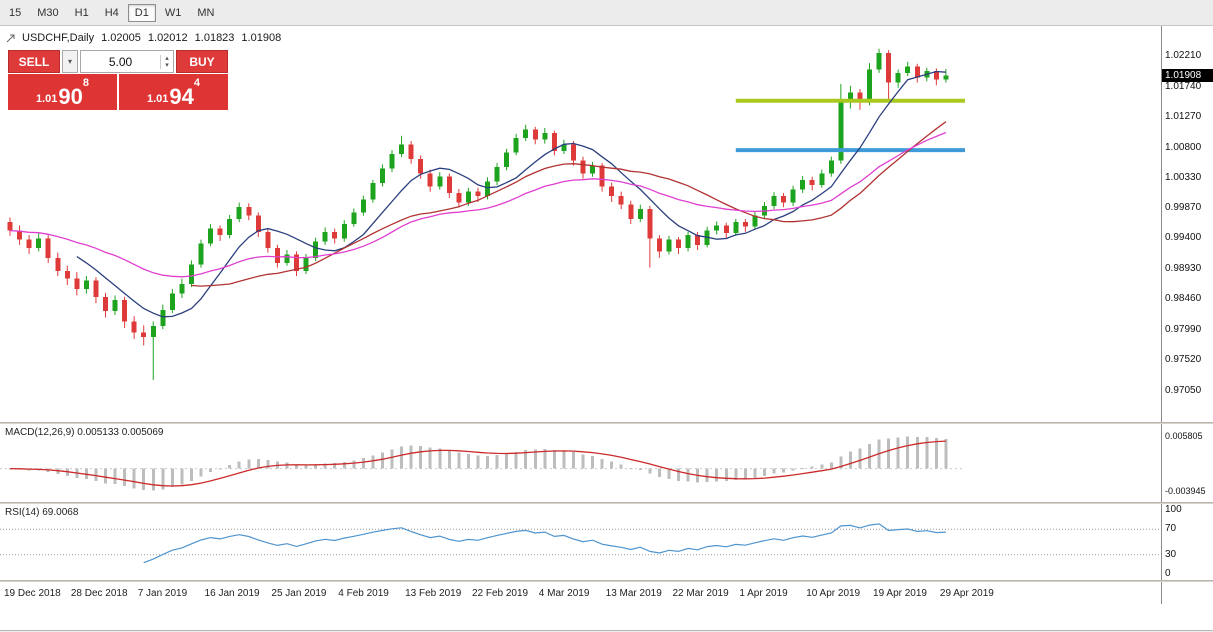 The height and width of the screenshot is (632, 1213). What do you see at coordinates (1183, 390) in the screenshot?
I see `price-axis-label: 0.97050` at bounding box center [1183, 390].